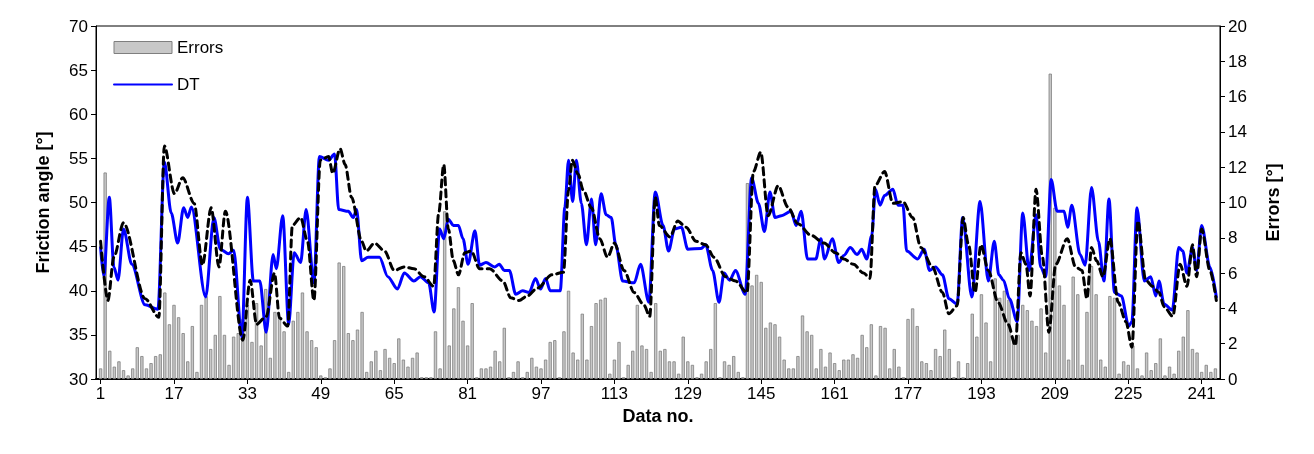  I want to click on x-tick-label: 161, so click(834, 393).